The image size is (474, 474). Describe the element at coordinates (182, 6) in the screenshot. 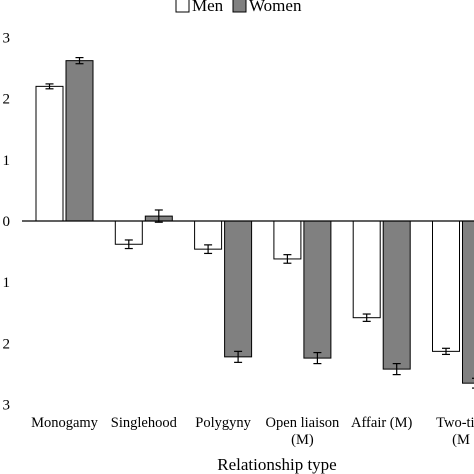

I see `legend-swatch-men` at that location.